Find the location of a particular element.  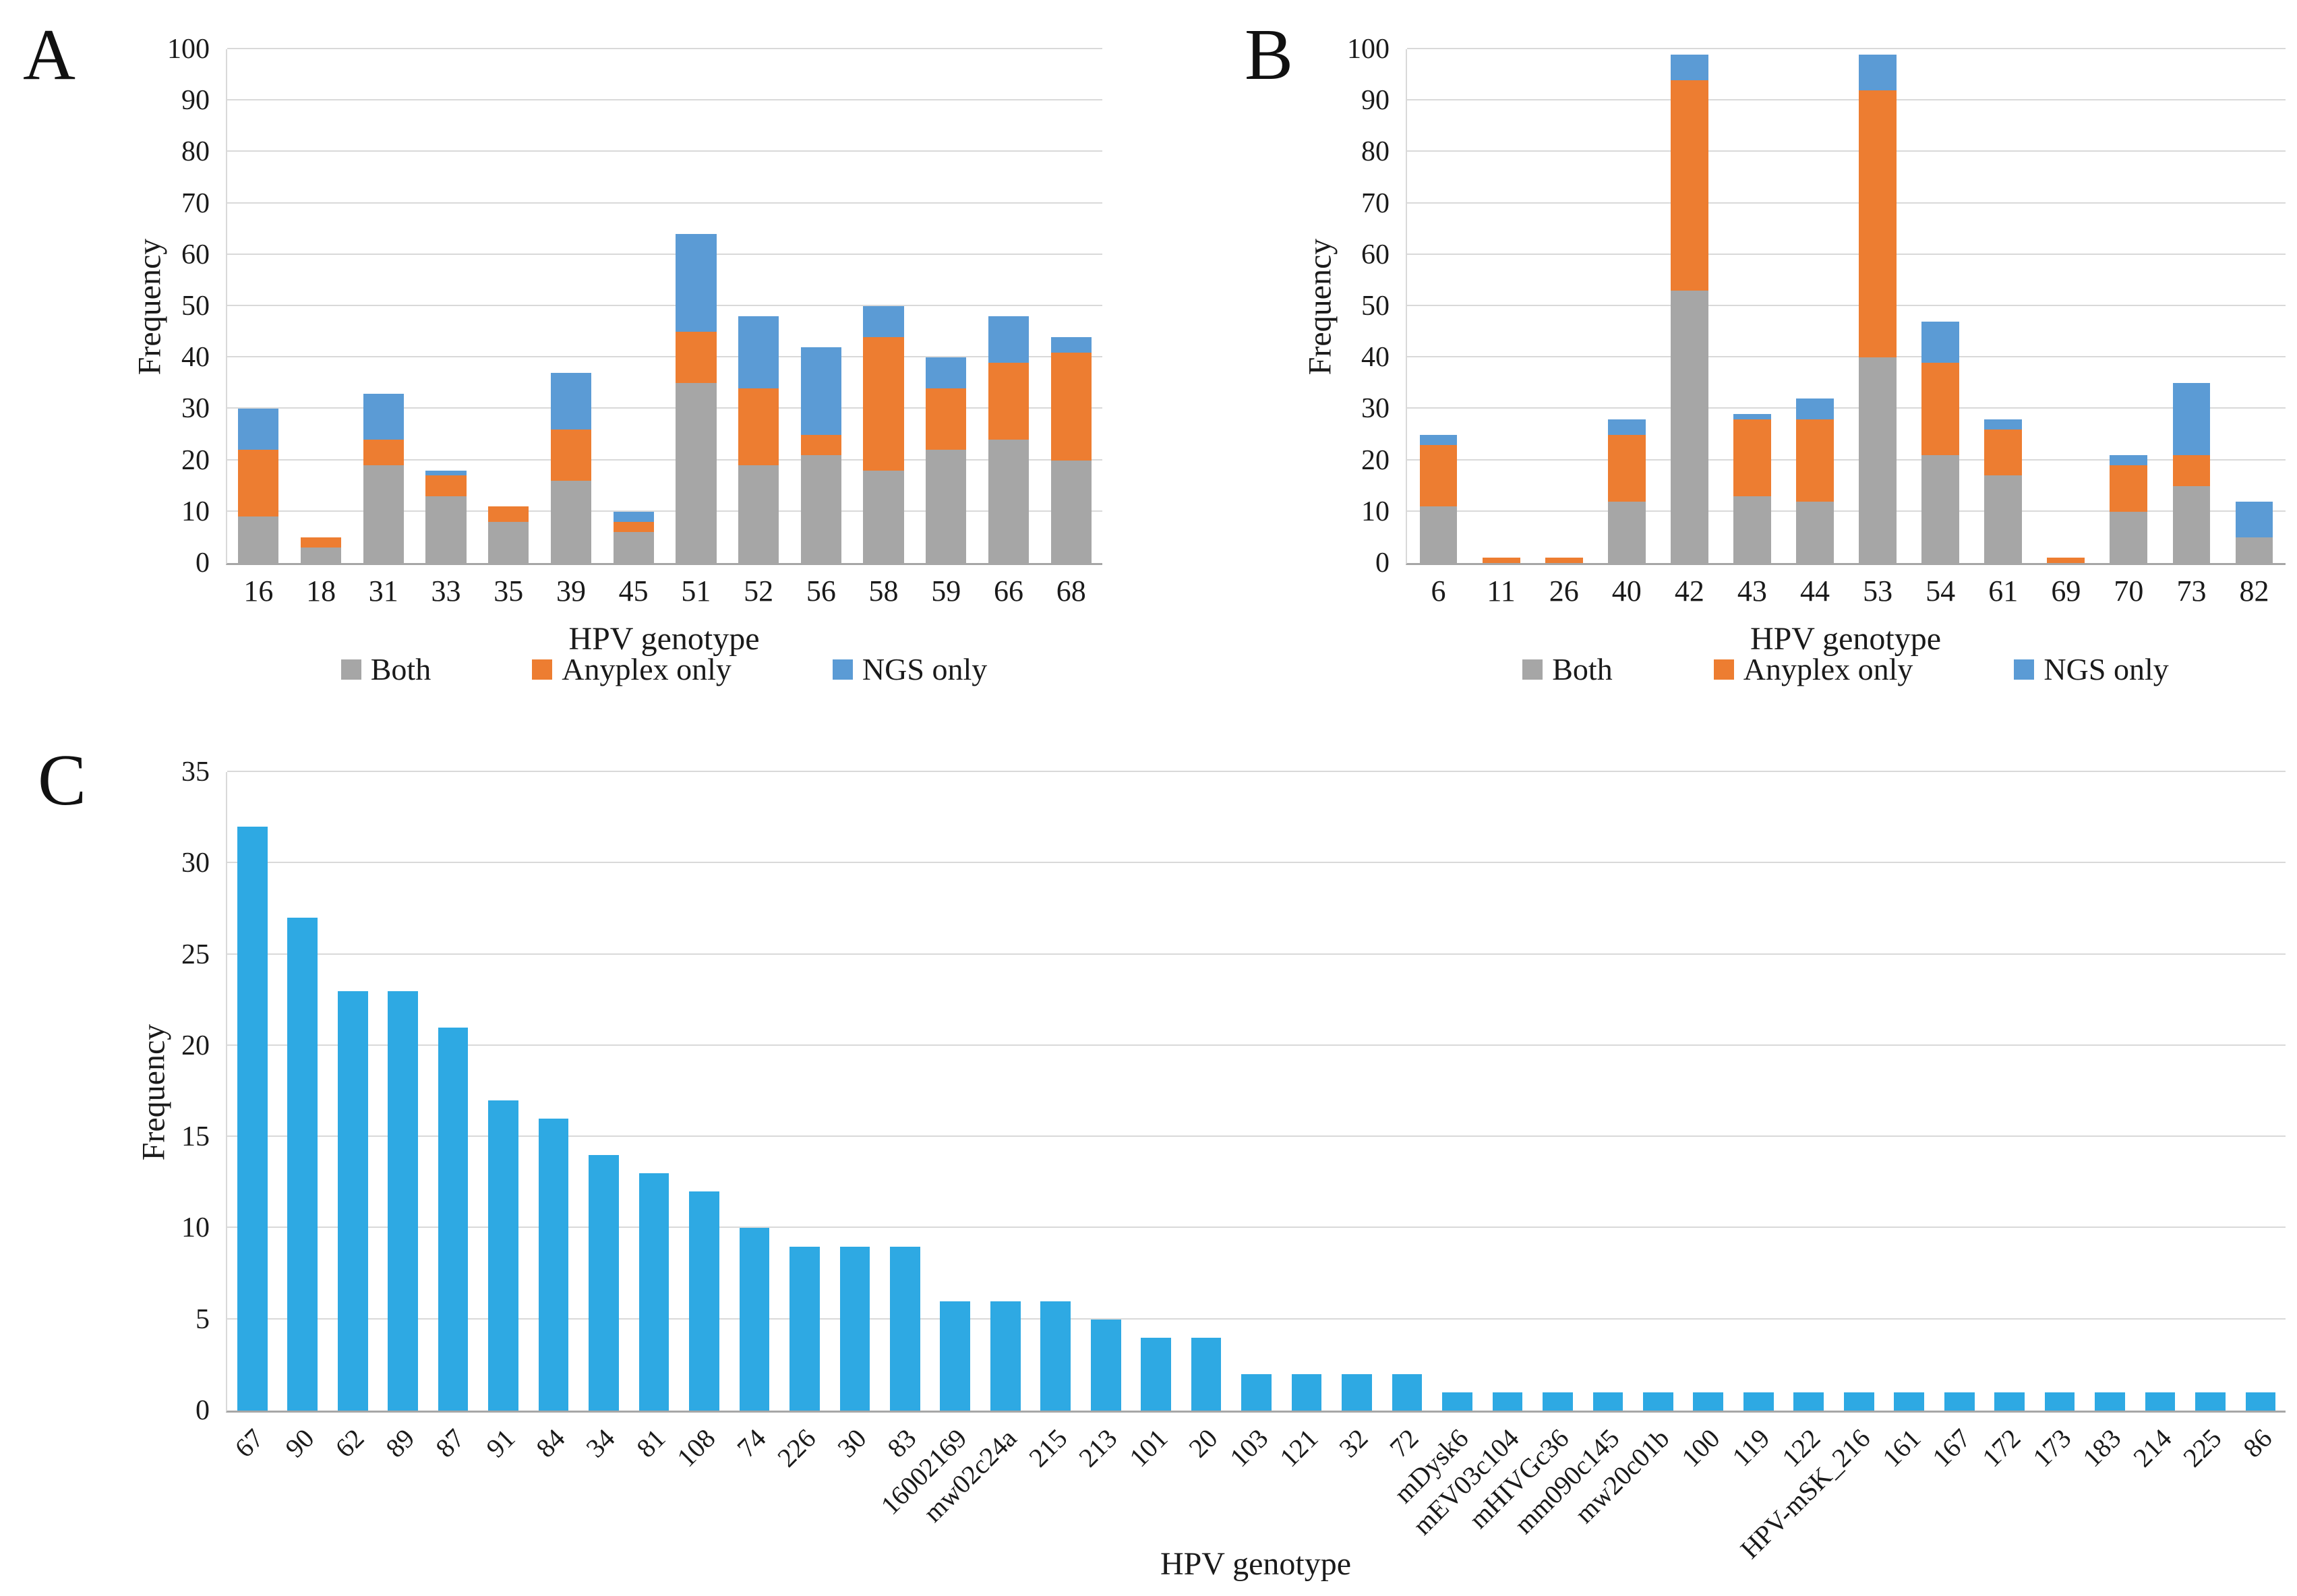

x-axis-title-c: HPV genotype is located at coordinates (1256, 1564).